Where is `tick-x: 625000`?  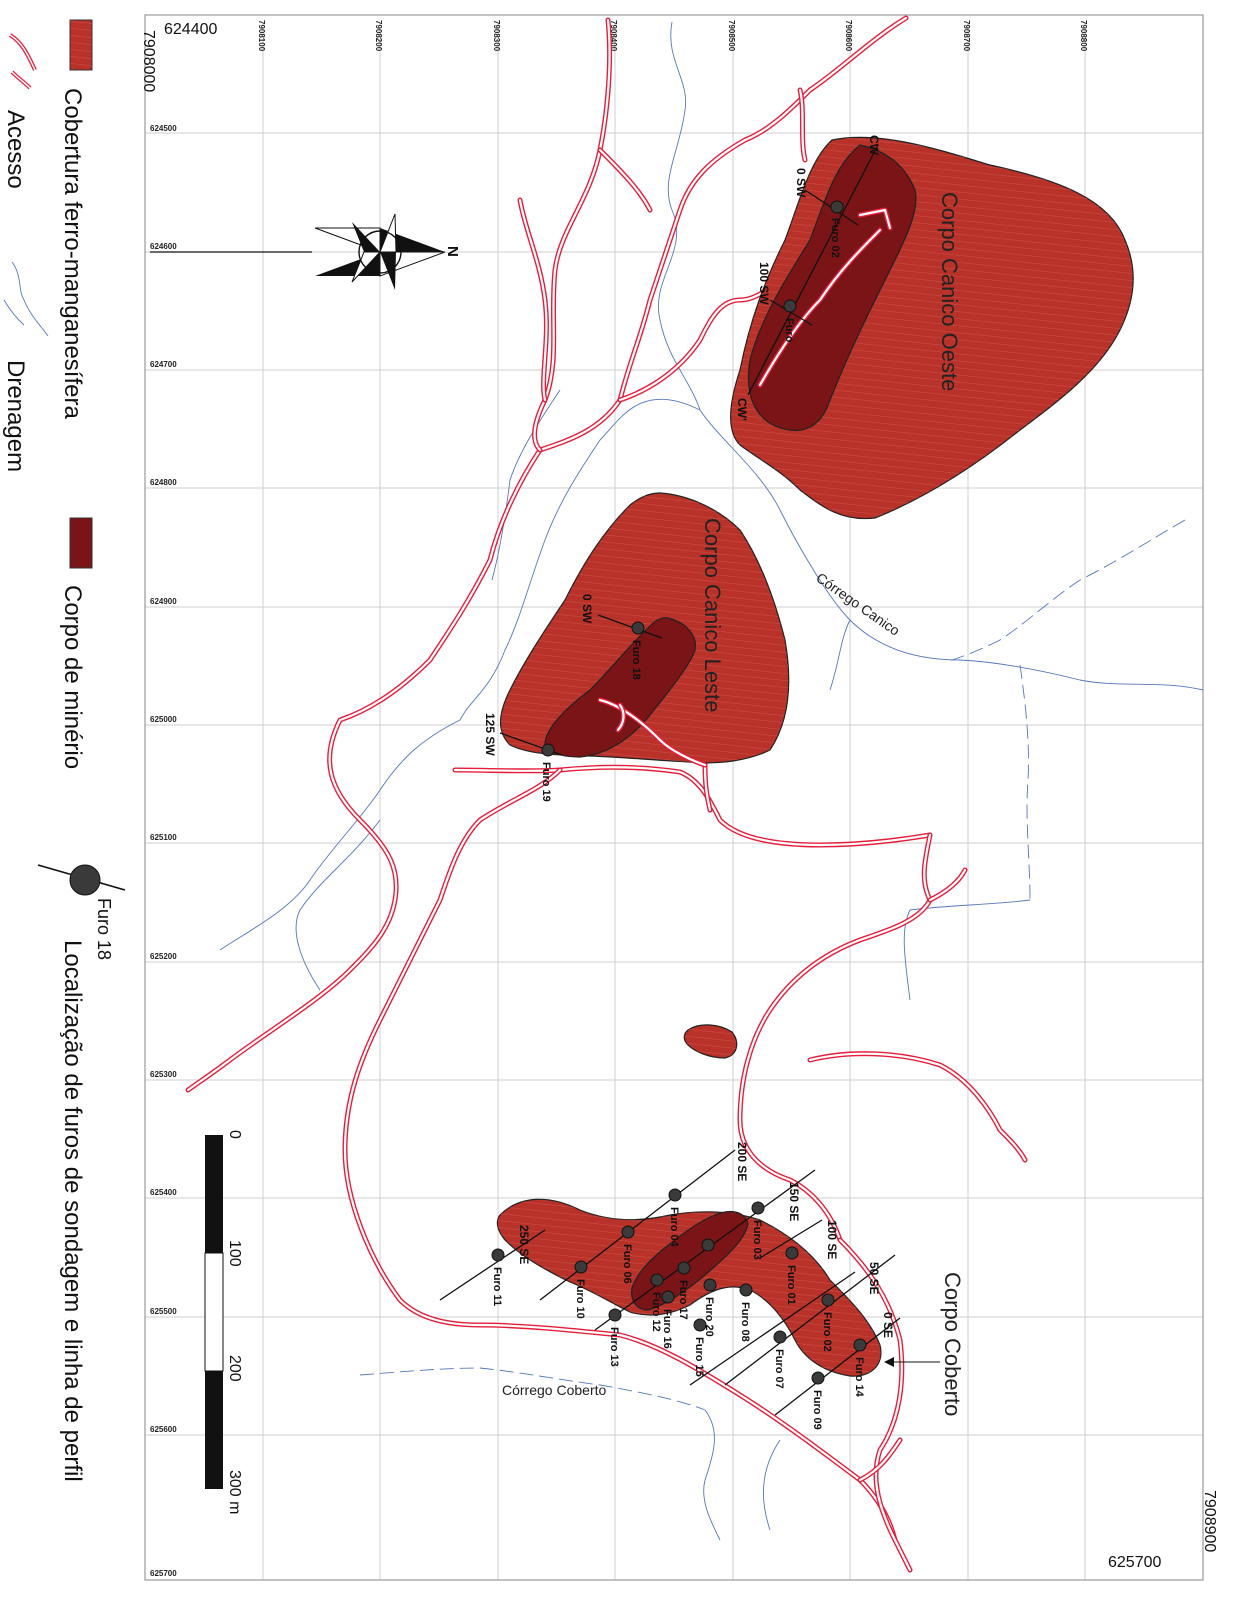 tick-x: 625000 is located at coordinates (163, 719).